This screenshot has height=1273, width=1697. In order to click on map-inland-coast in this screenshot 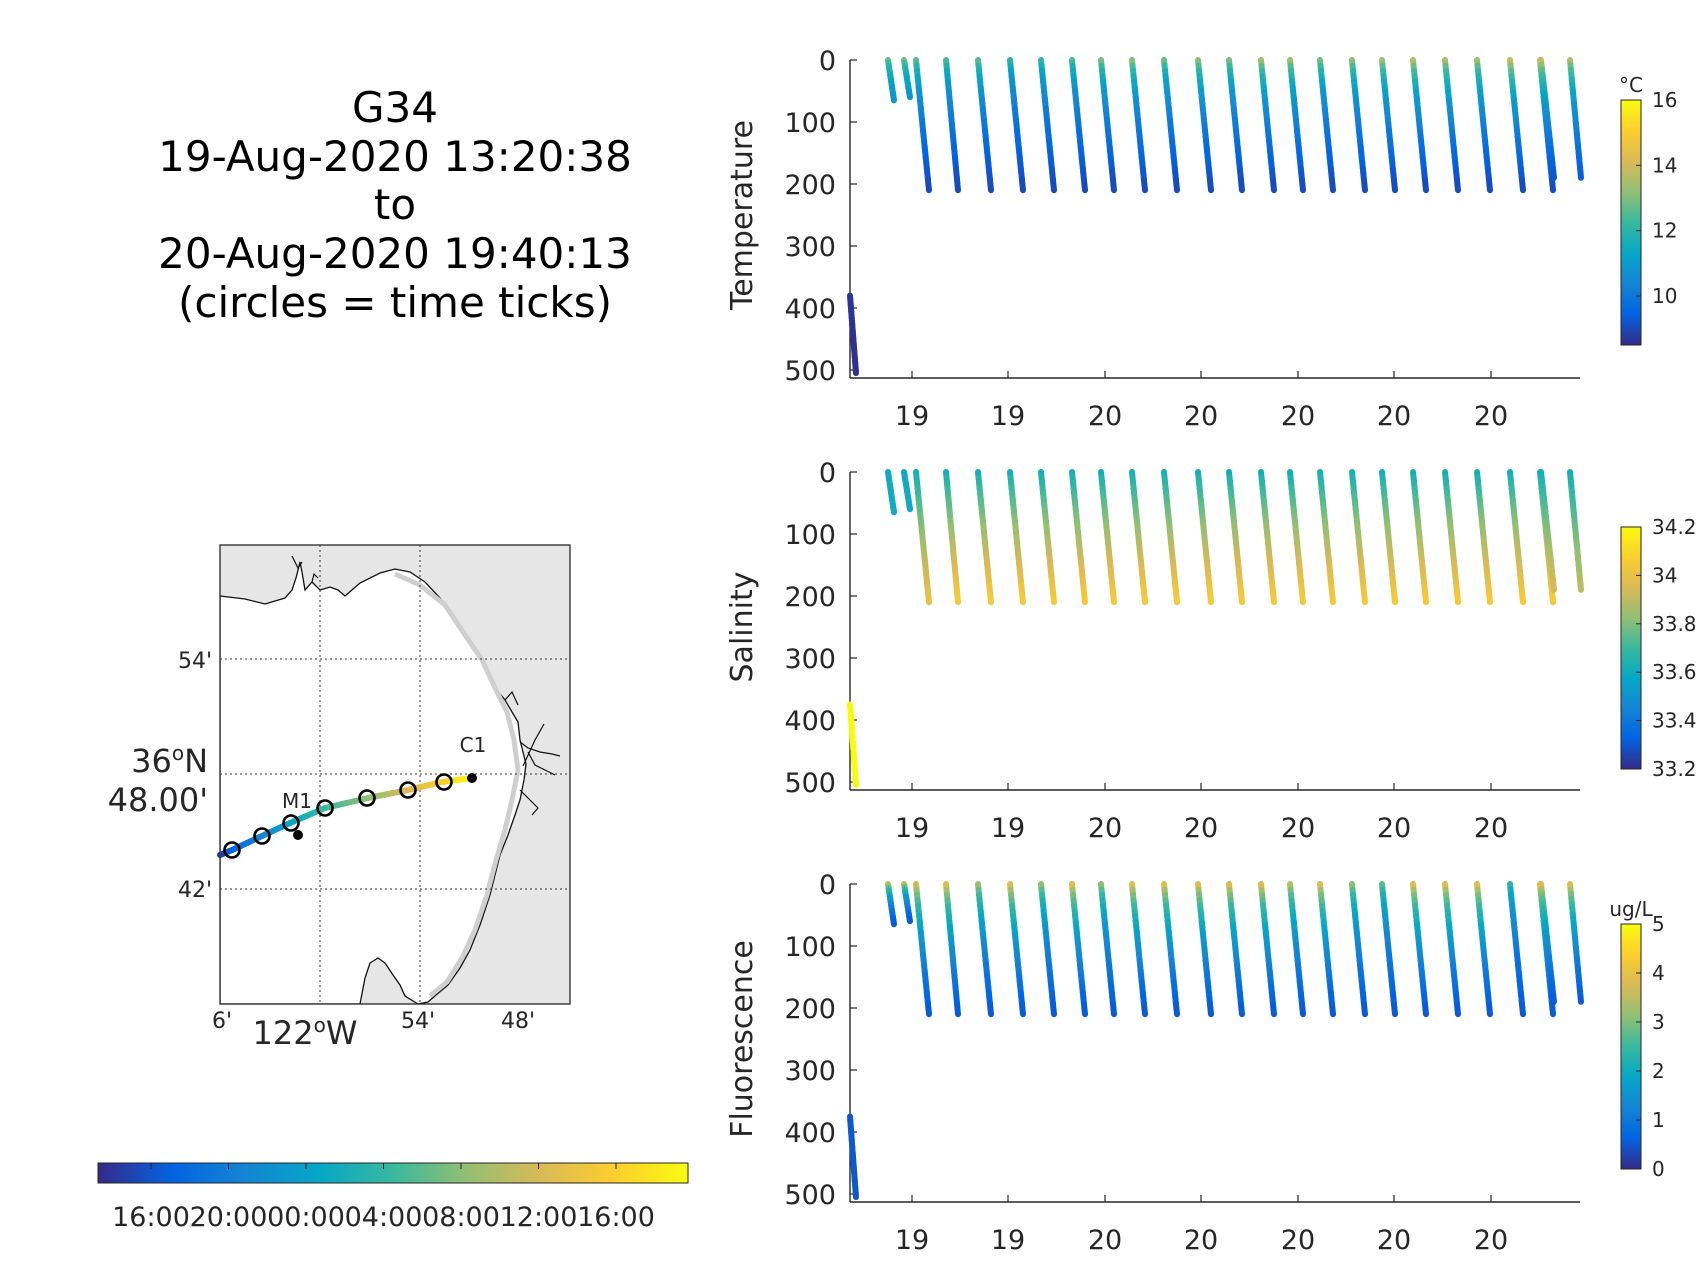, I will do `click(532, 753)`.